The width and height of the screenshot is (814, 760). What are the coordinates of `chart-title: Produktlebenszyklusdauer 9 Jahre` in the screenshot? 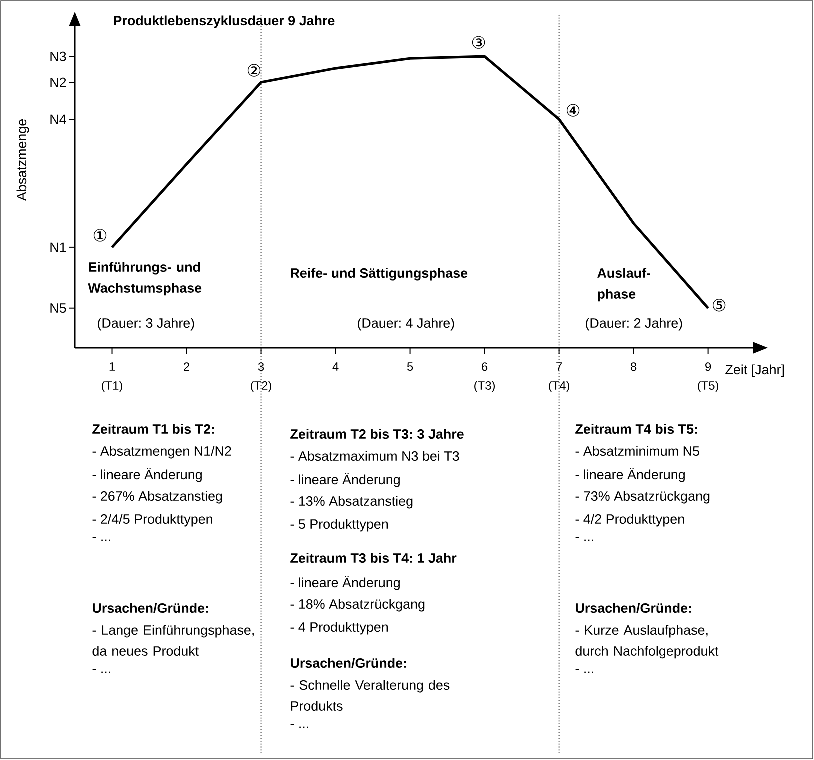 It's located at (224, 22).